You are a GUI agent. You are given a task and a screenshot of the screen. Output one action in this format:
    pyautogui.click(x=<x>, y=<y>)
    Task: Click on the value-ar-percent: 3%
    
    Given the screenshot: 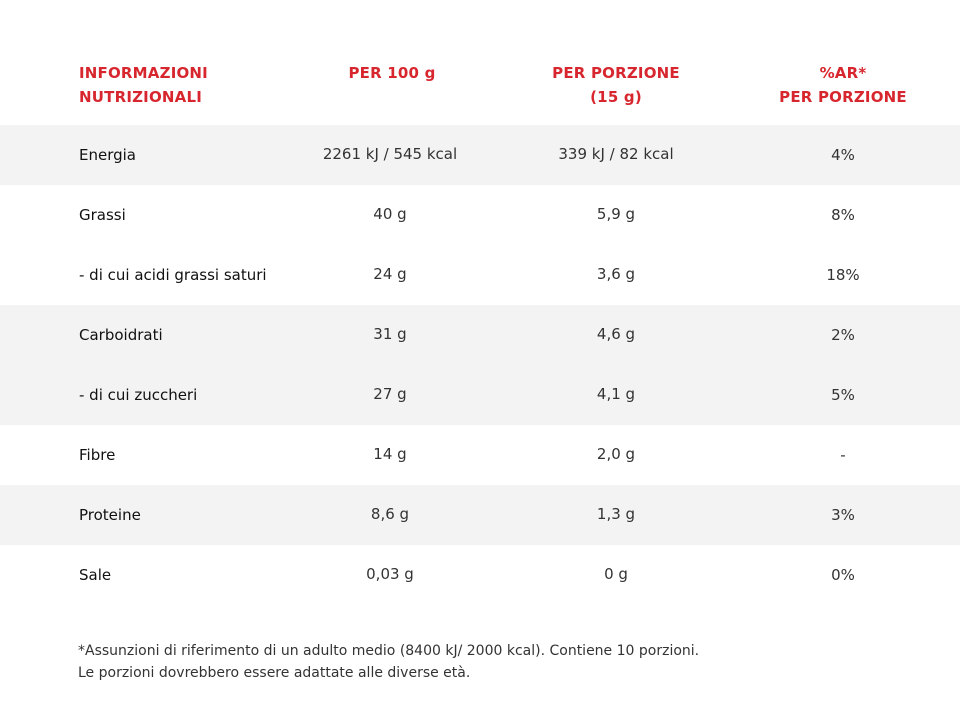 What is the action you would take?
    pyautogui.click(x=843, y=515)
    